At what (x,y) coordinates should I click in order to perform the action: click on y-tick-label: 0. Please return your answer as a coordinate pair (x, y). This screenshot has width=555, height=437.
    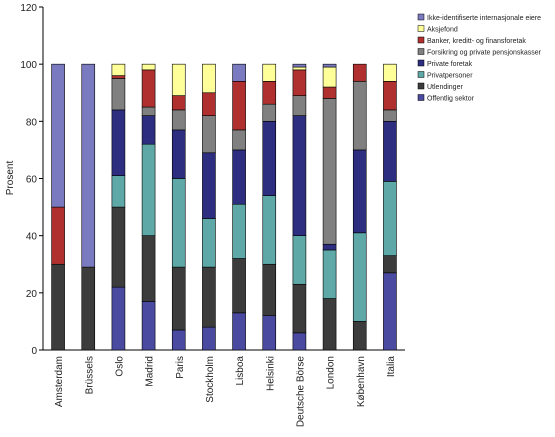
    Looking at the image, I should click on (34, 351).